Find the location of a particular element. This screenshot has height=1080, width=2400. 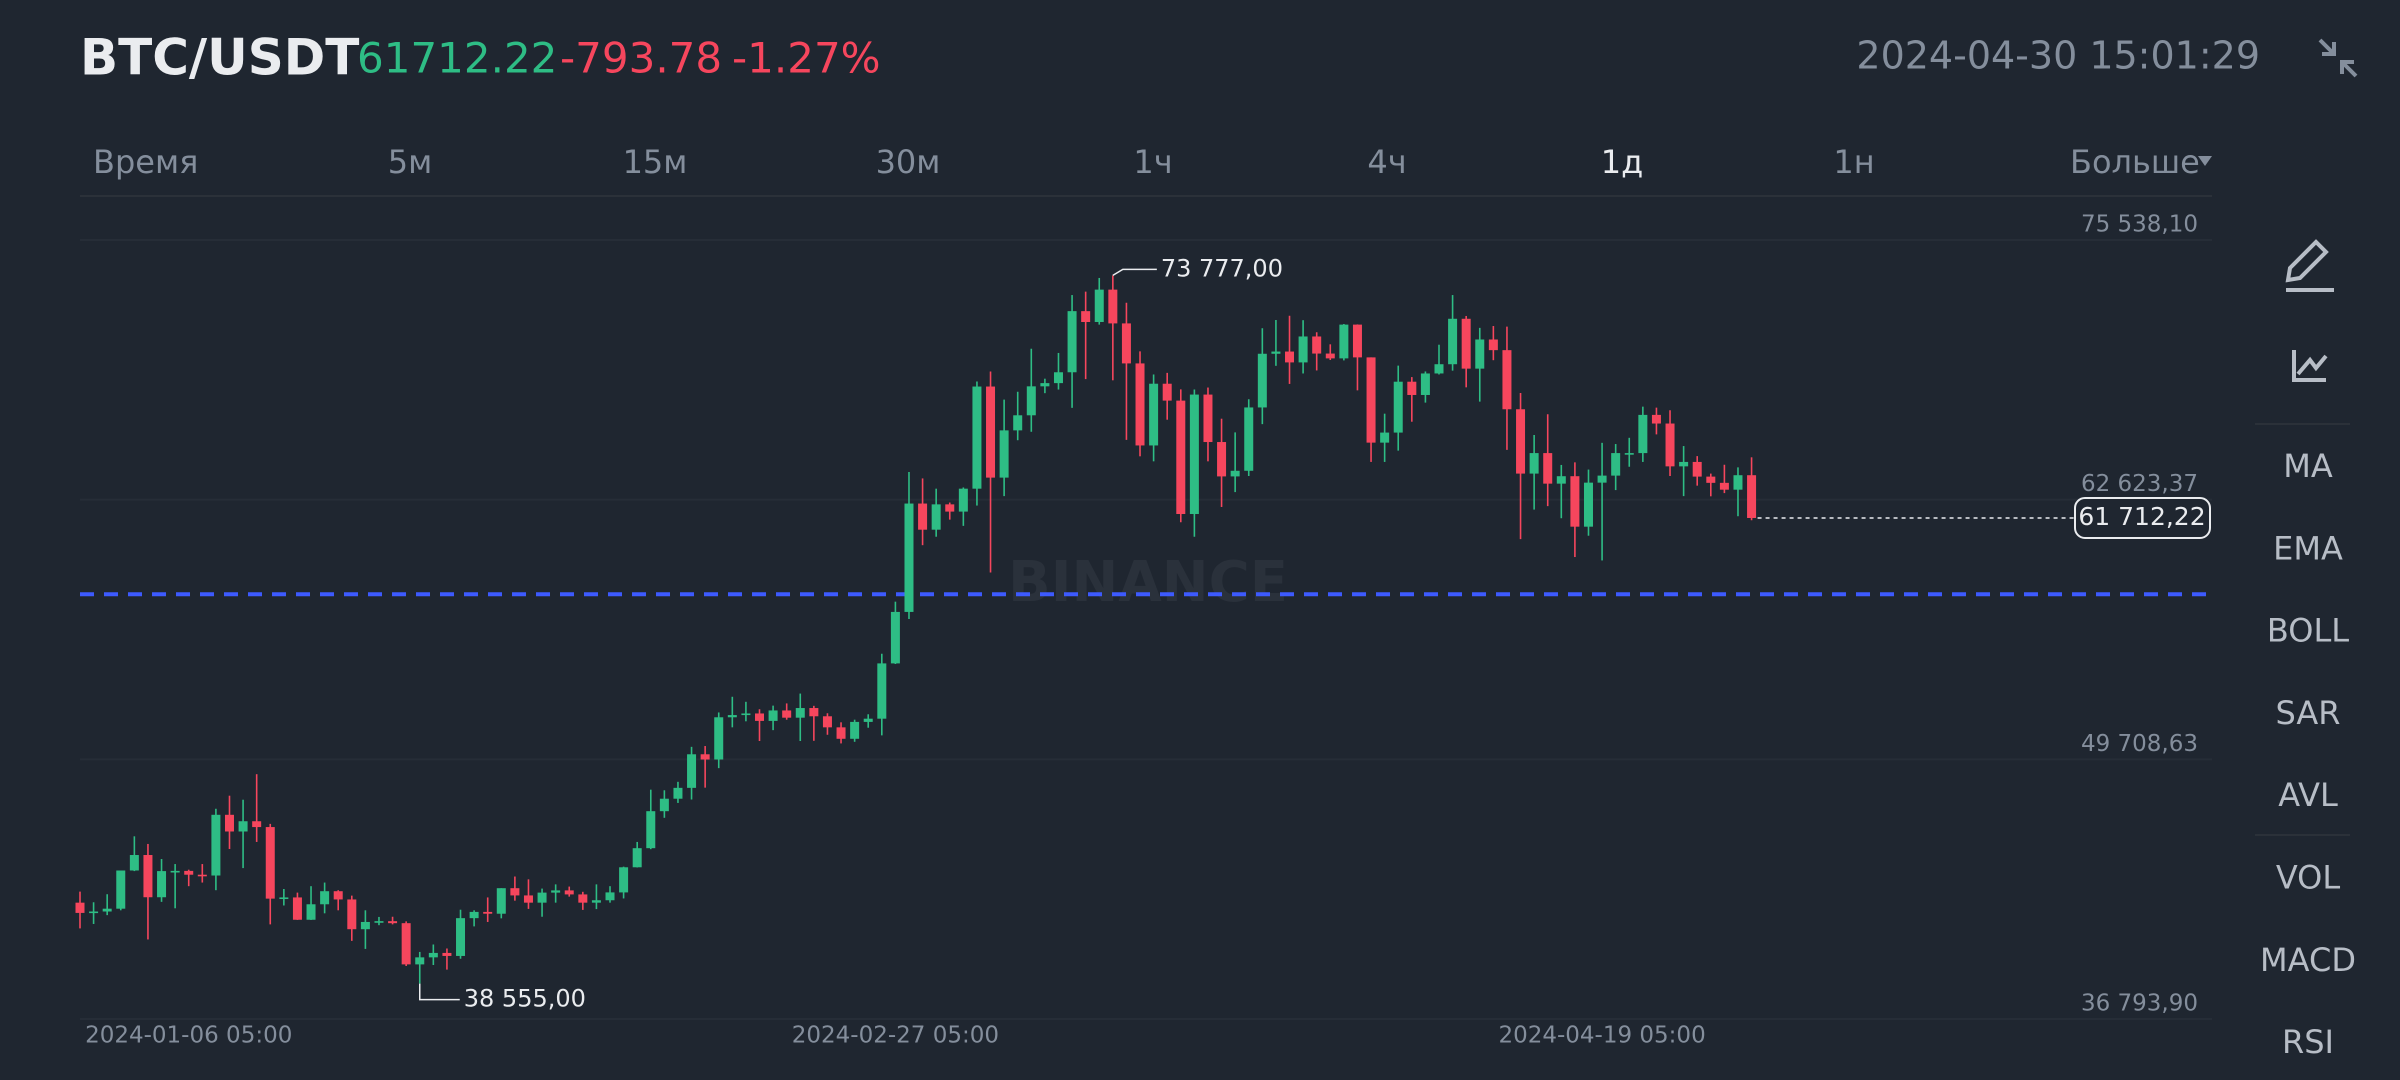

high-marker is located at coordinates (1134, 272).